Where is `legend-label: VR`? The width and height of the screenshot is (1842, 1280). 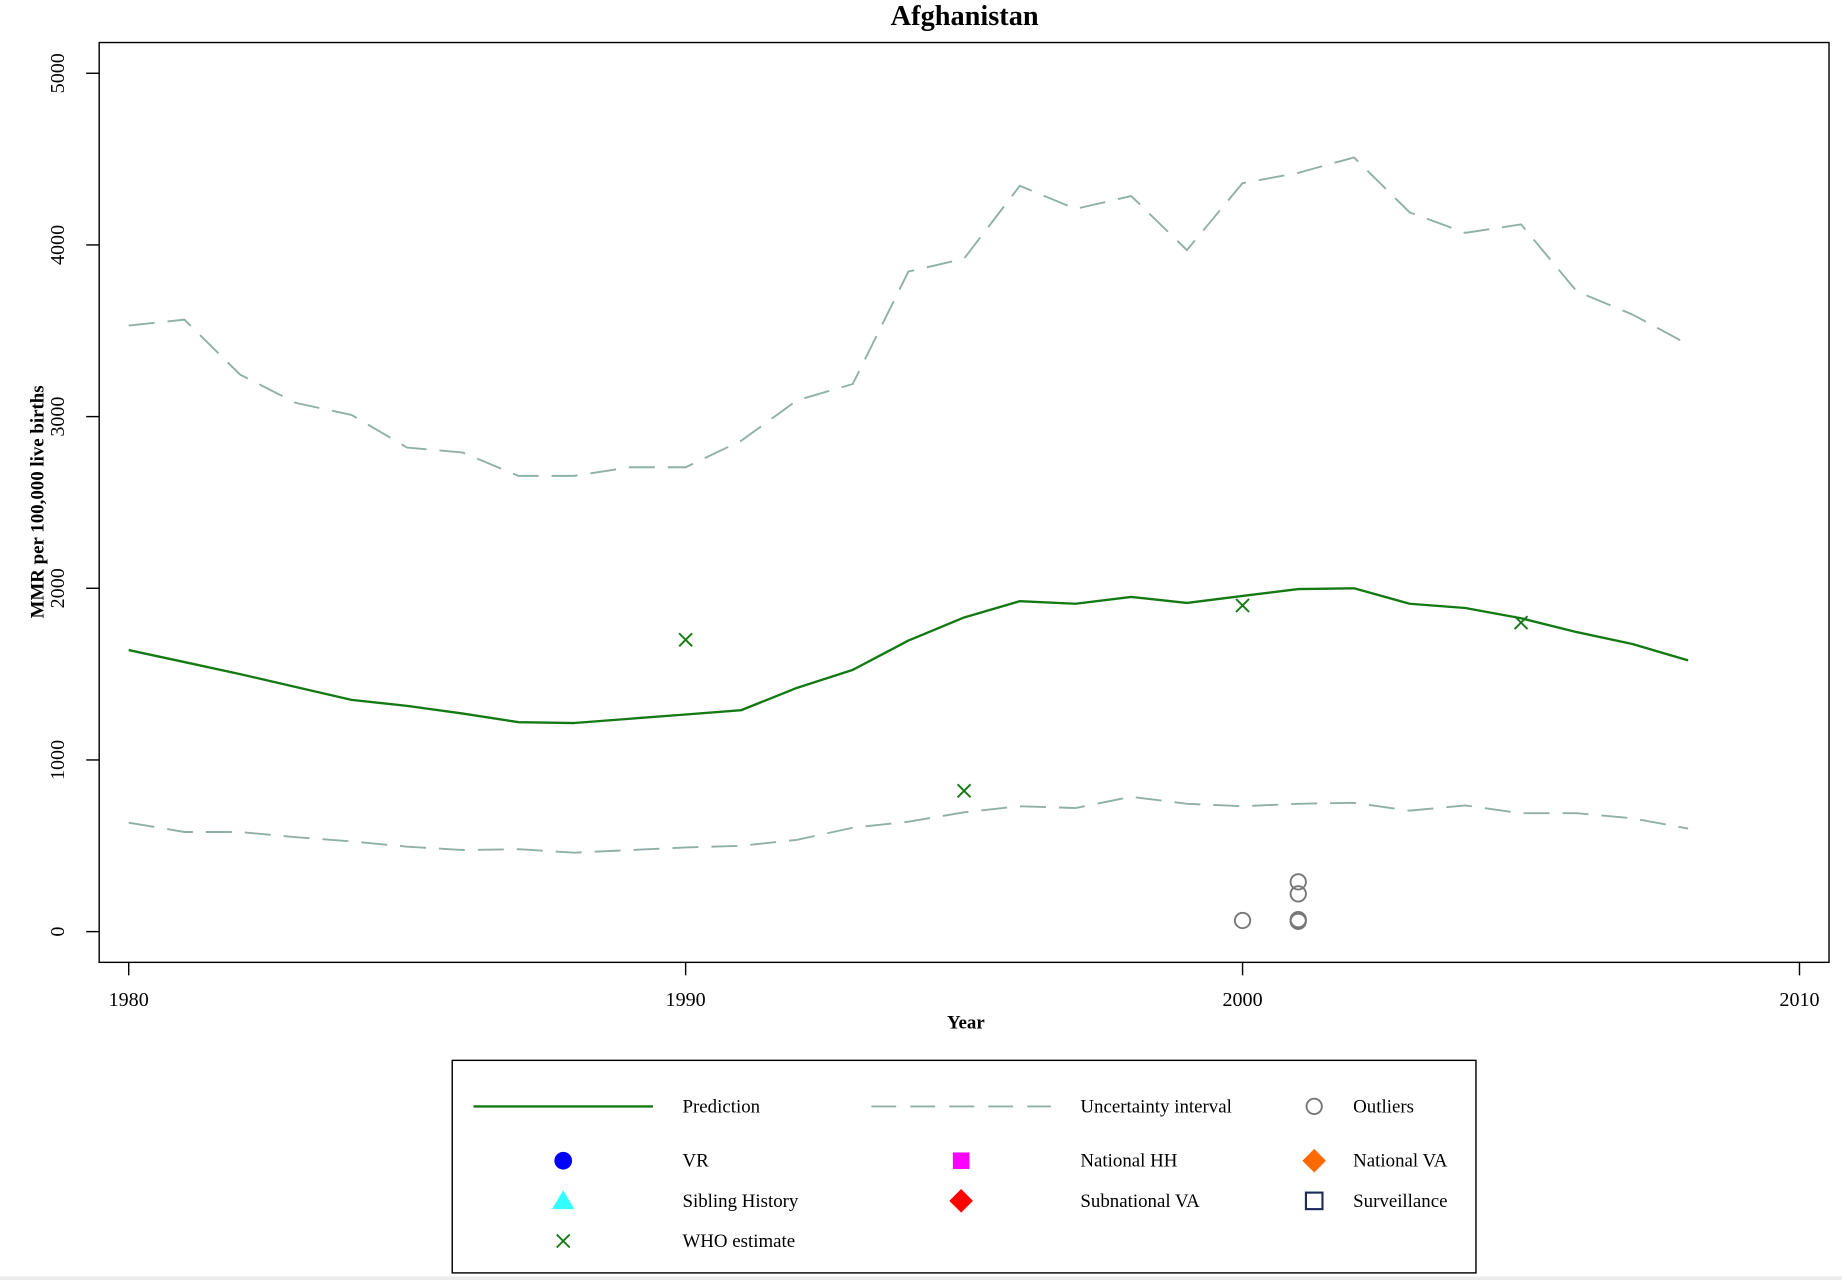
legend-label: VR is located at coordinates (695, 1161).